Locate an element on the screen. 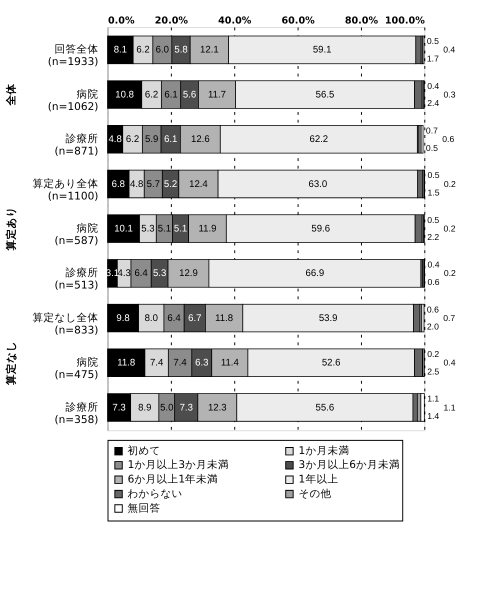 This screenshot has width=480, height=601. data-label: 52.6 is located at coordinates (331, 363).